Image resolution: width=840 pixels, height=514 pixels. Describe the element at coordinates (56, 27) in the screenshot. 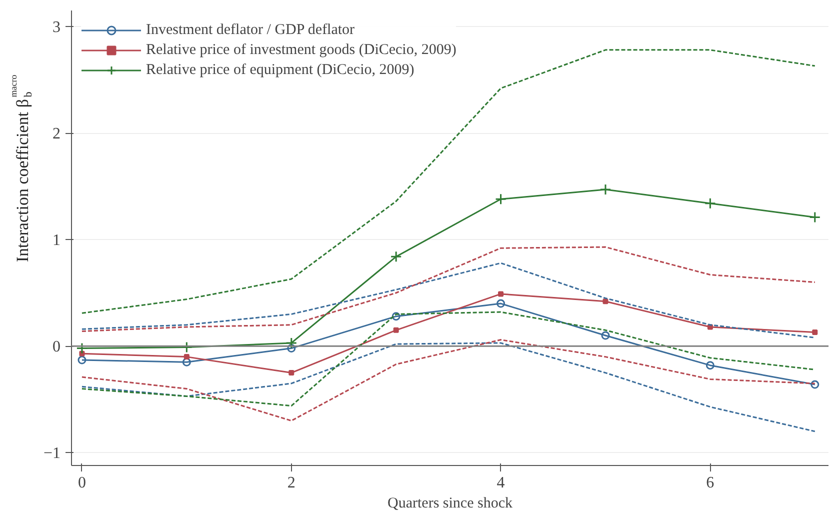

I see `y-tick-label: 3` at that location.